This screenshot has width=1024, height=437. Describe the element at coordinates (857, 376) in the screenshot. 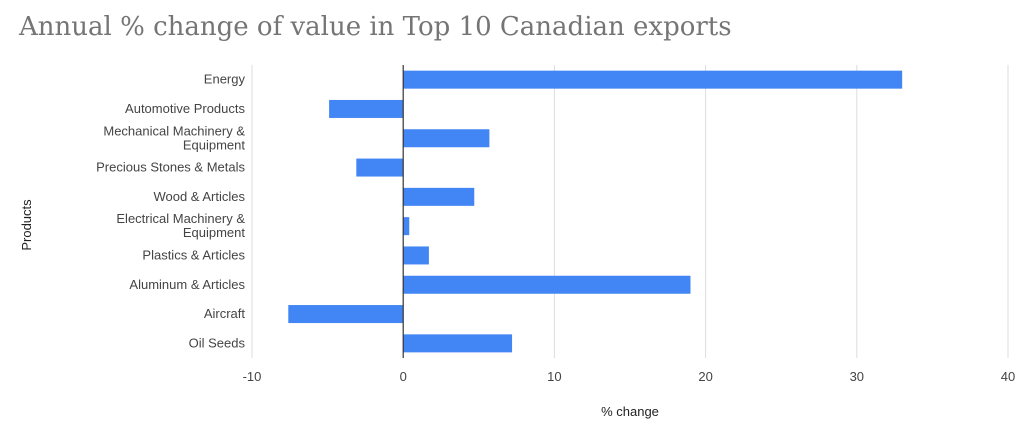

I see `x-tick-label: 30` at that location.